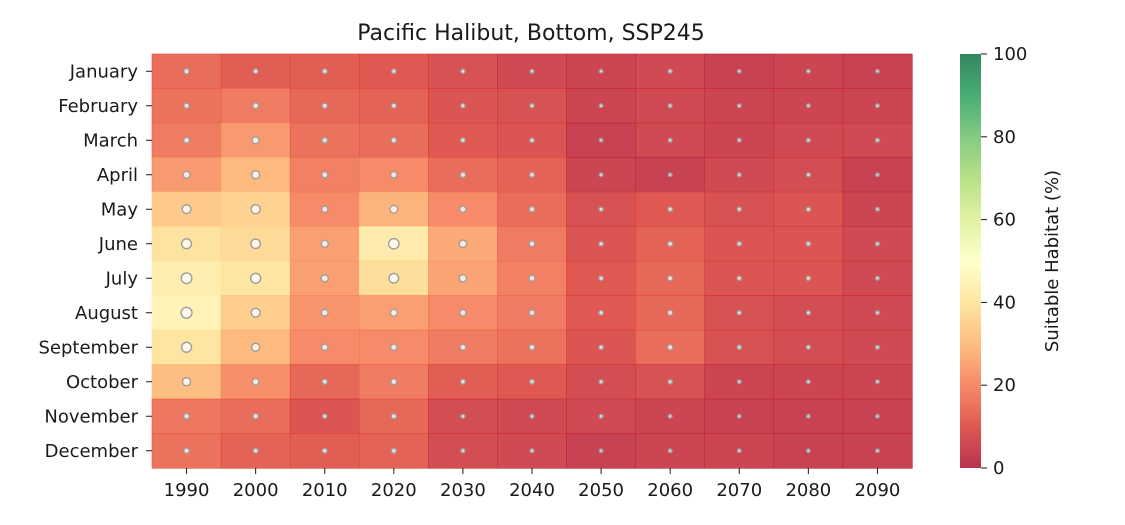 This screenshot has width=1125, height=525. I want to click on y-tick-label: November, so click(91, 416).